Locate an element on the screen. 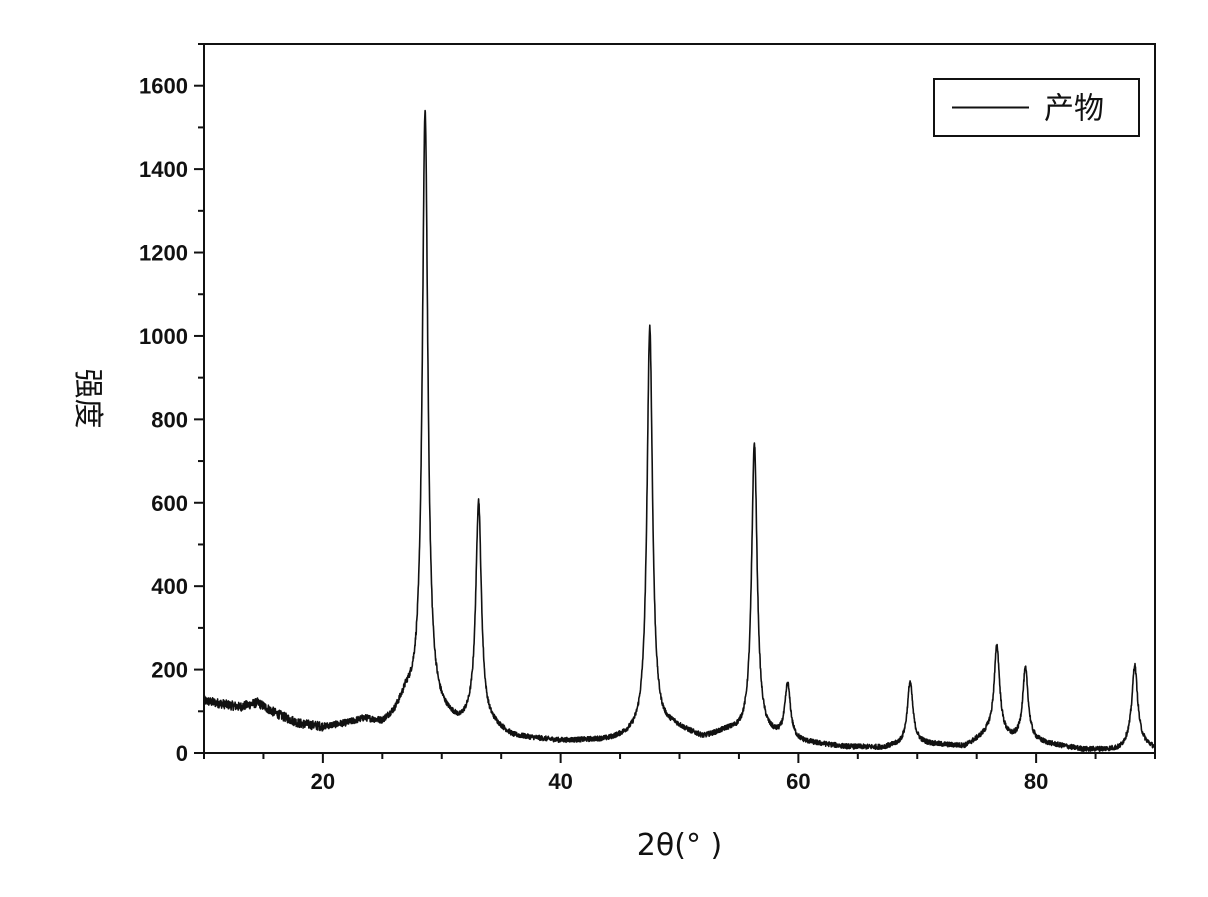 Image resolution: width=1208 pixels, height=897 pixels. y-tick-label: 1000 is located at coordinates (163, 336).